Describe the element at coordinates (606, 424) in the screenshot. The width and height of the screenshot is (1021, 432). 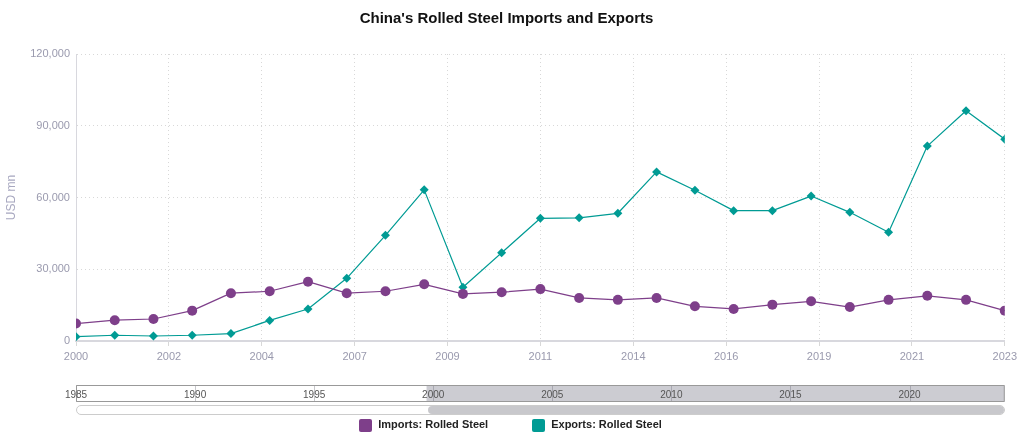
I see `legend-label: Exports: Rolled Steel` at that location.